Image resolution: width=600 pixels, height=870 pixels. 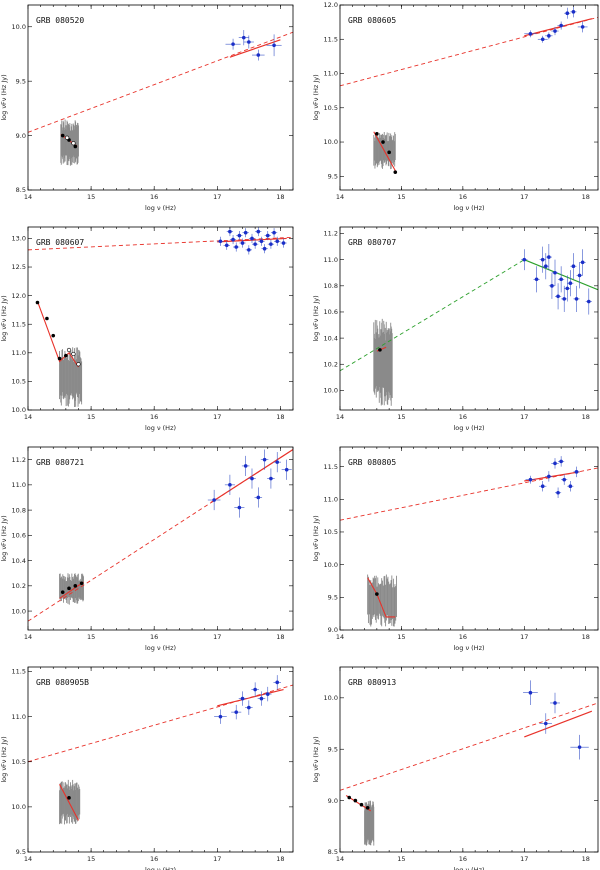 What do you see at coordinates (372, 242) in the screenshot?
I see `panel-title: GRB 080707` at bounding box center [372, 242].